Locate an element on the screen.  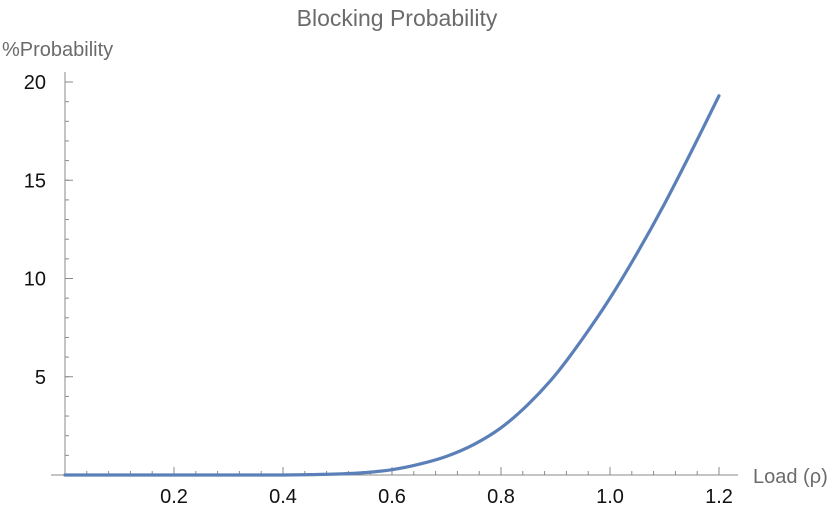
y-axis-label: %Probability is located at coordinates (57, 50).